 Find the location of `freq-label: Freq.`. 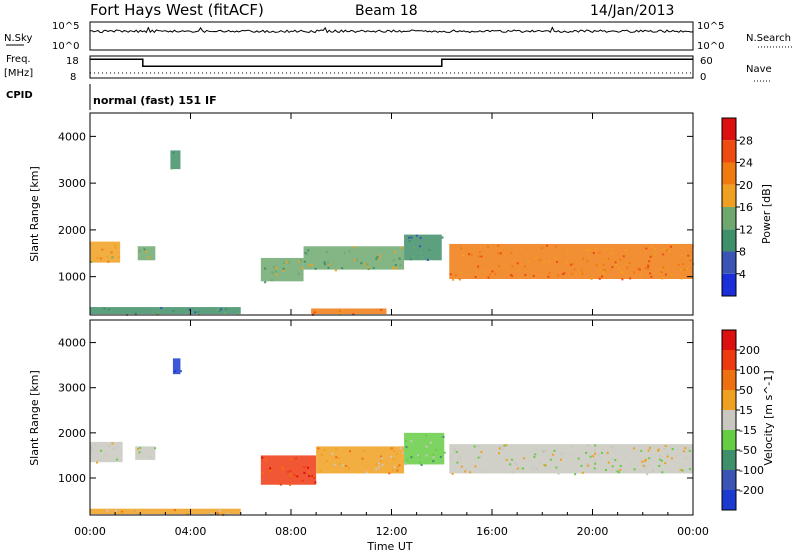

freq-label: Freq. is located at coordinates (18, 59).